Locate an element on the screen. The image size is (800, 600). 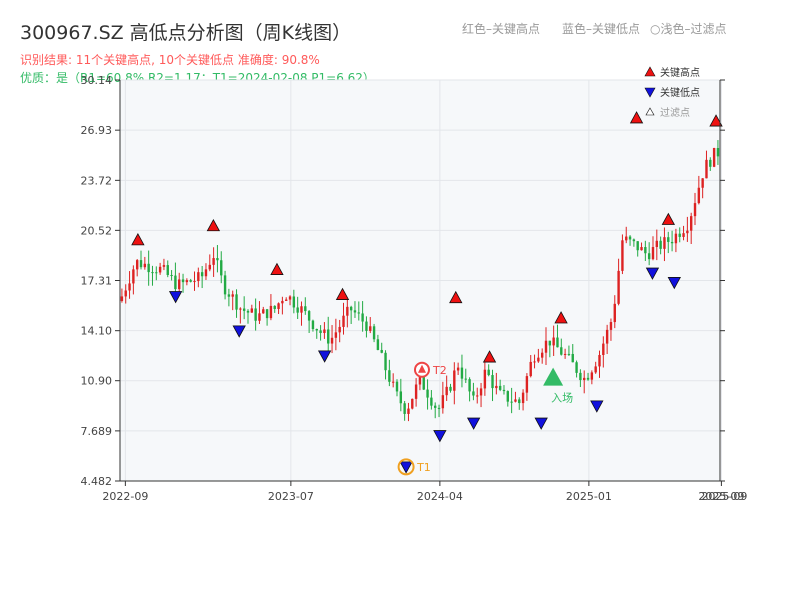
legend-marker-low is located at coordinates (650, 92).